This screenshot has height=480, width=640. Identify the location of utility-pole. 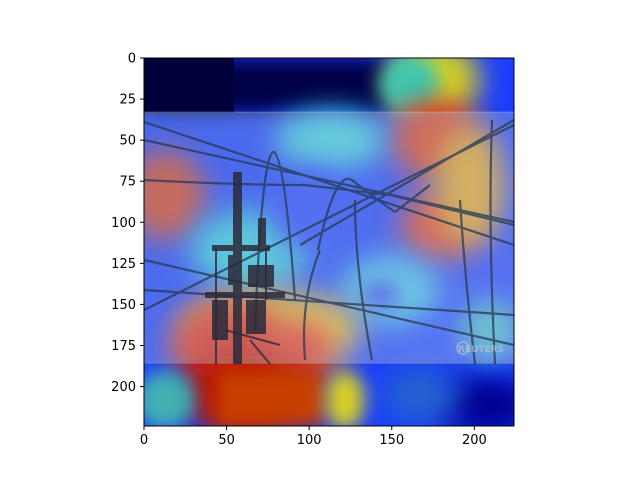
(245, 268).